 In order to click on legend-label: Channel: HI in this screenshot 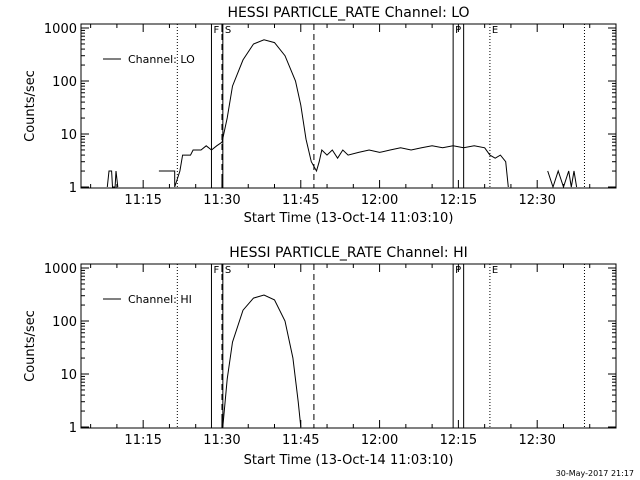, I will do `click(160, 299)`.